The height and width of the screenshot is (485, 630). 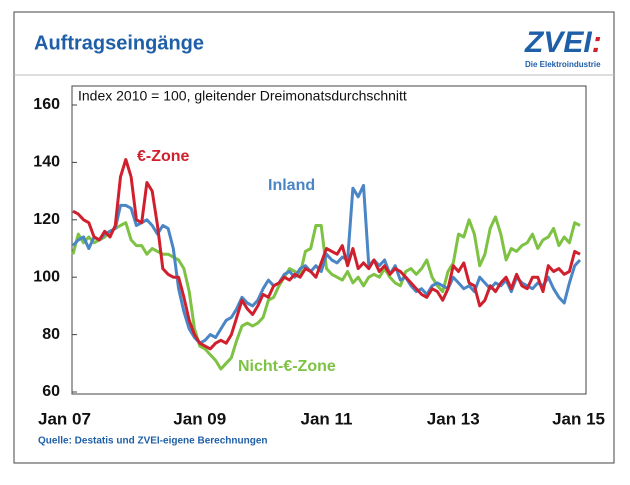 I want to click on series-label: Inland, so click(x=291, y=185).